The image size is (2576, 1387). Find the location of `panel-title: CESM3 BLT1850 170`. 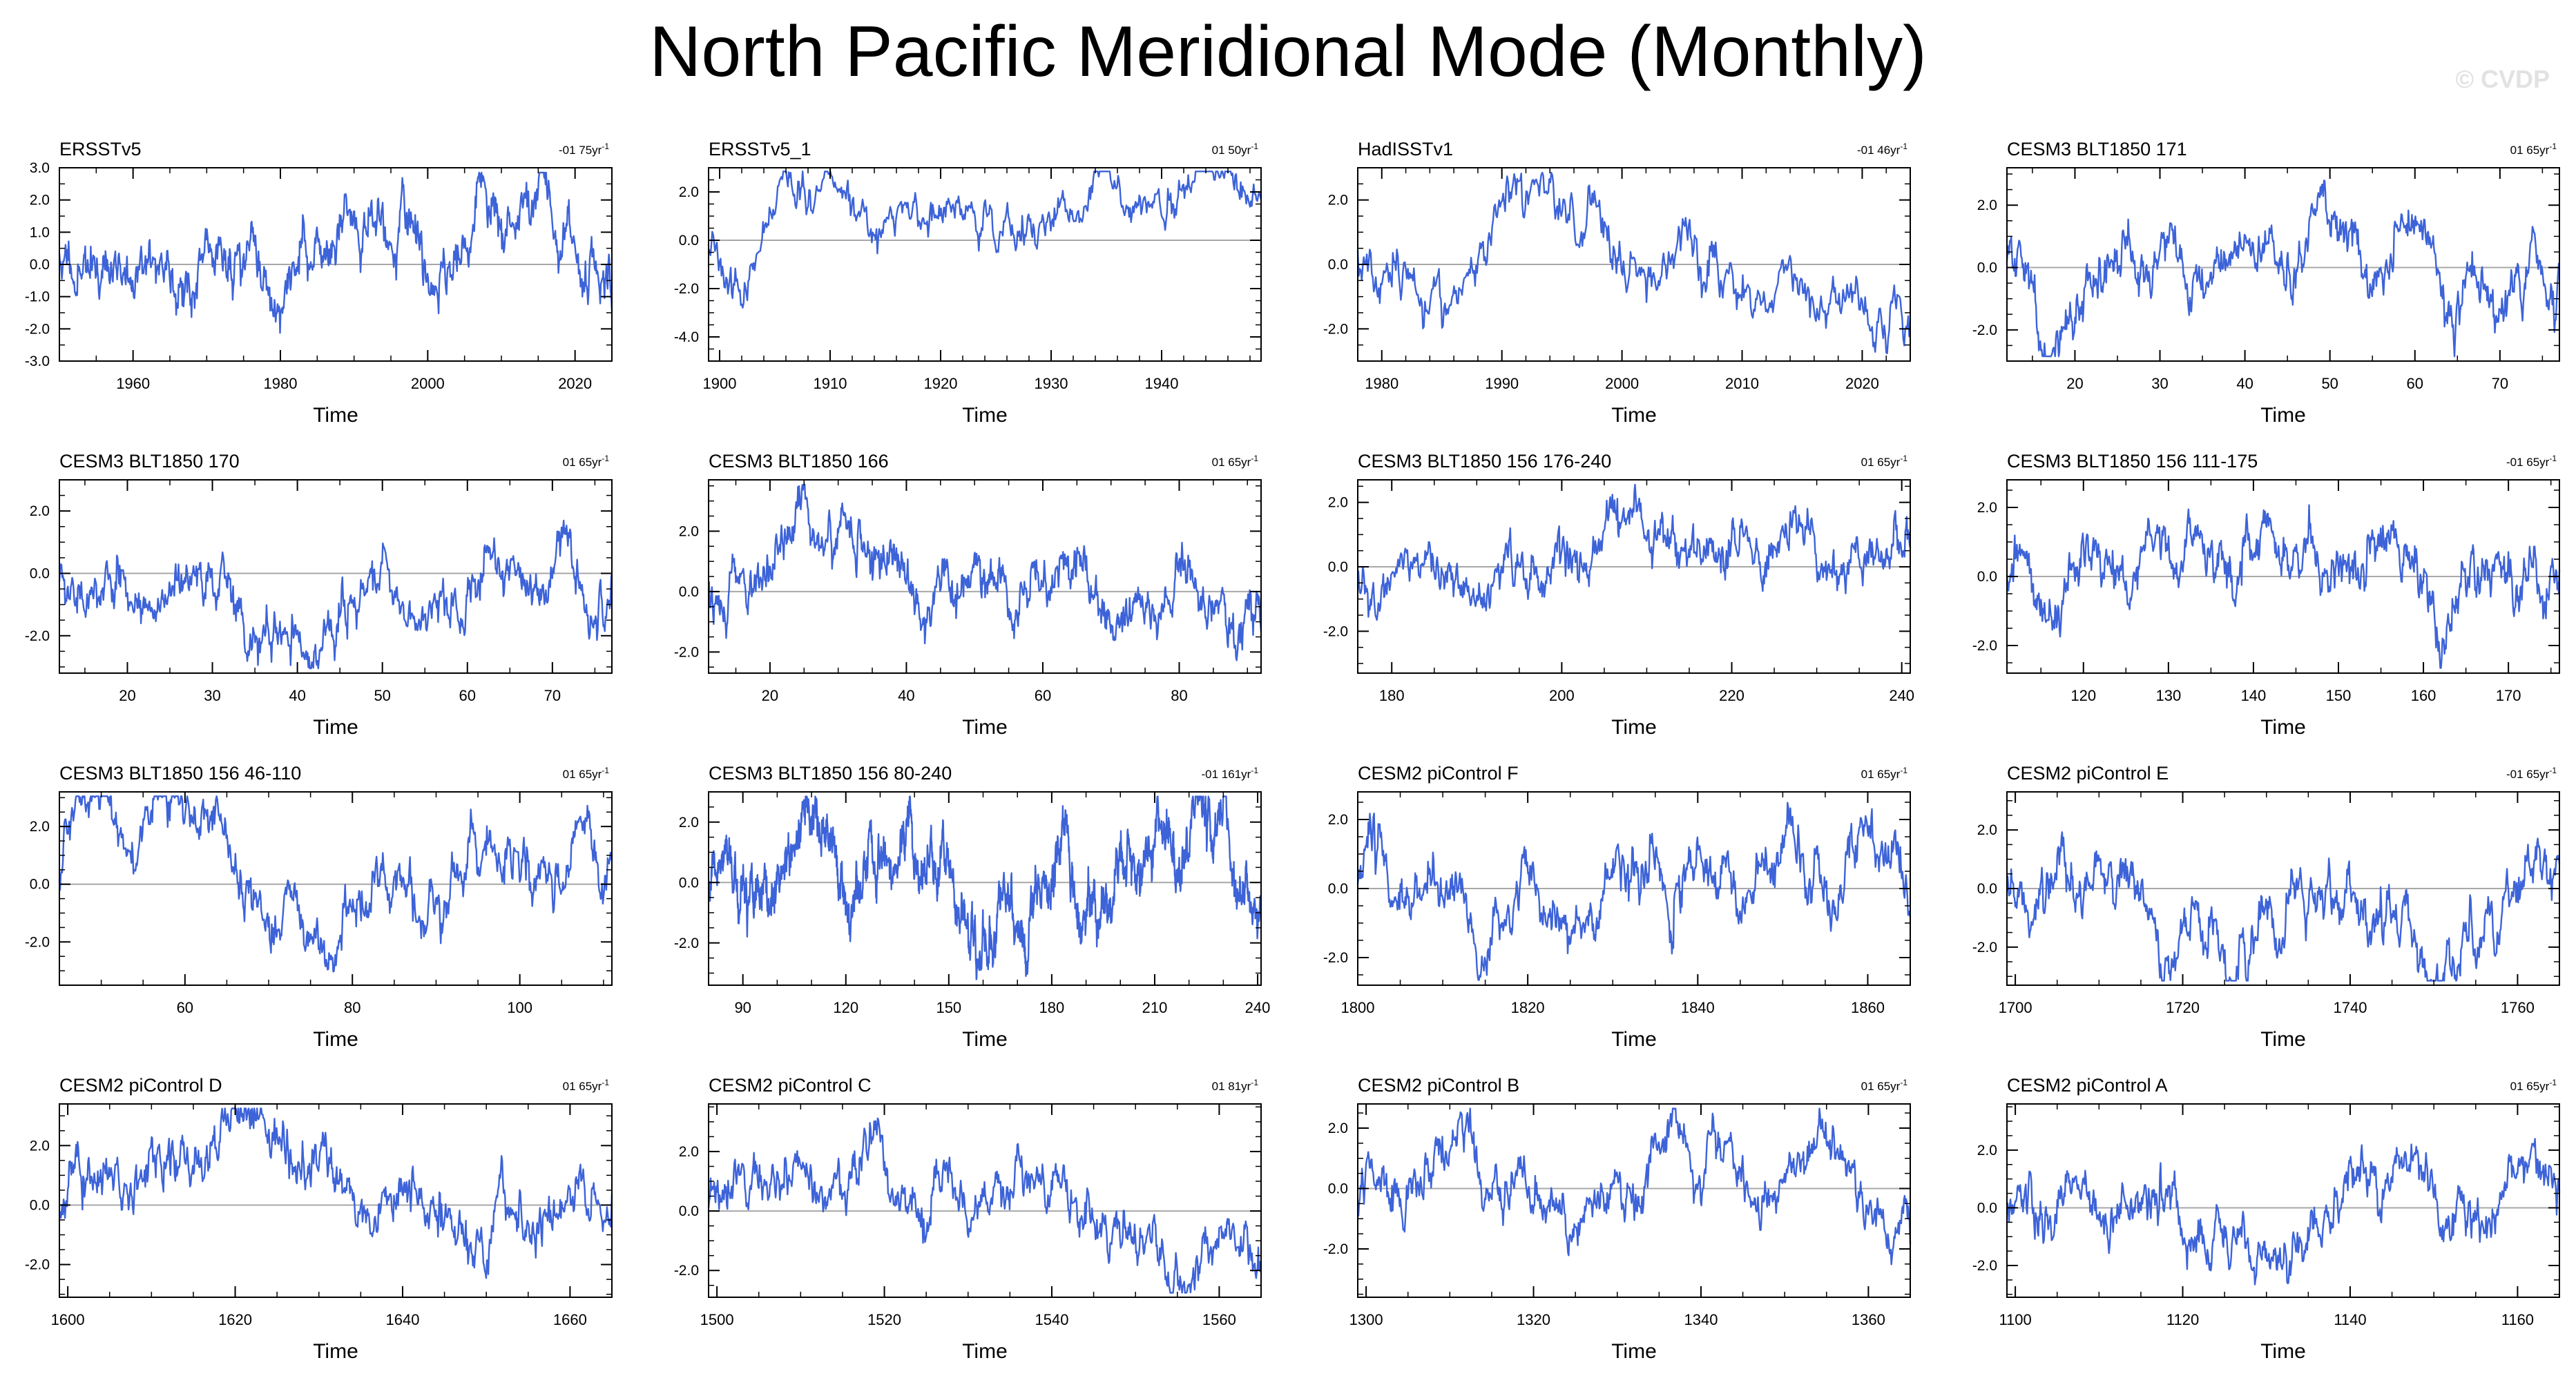

panel-title: CESM3 BLT1850 170 is located at coordinates (149, 461).